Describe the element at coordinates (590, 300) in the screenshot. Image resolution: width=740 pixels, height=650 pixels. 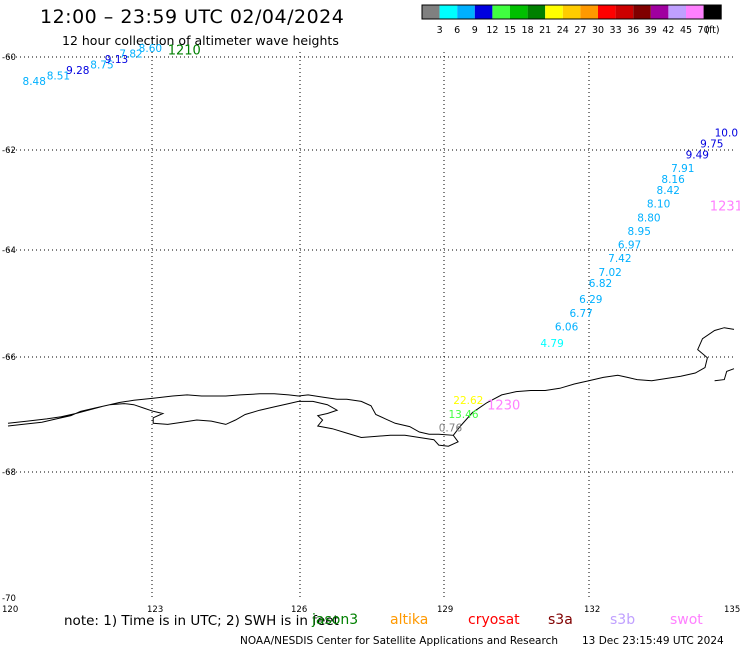
I see `wave-height-label: 6.29` at that location.